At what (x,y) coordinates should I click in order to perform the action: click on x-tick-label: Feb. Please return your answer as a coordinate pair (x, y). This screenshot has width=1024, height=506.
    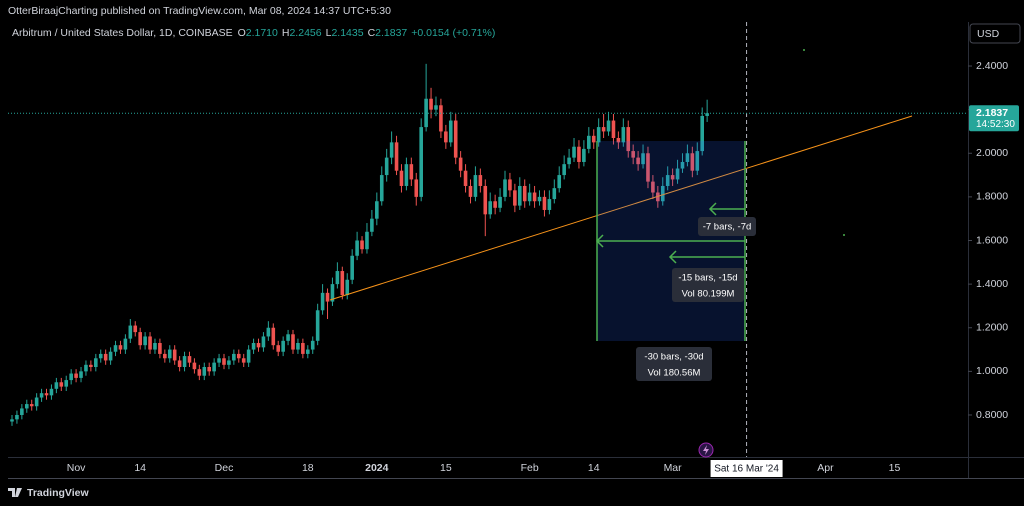
    Looking at the image, I should click on (530, 468).